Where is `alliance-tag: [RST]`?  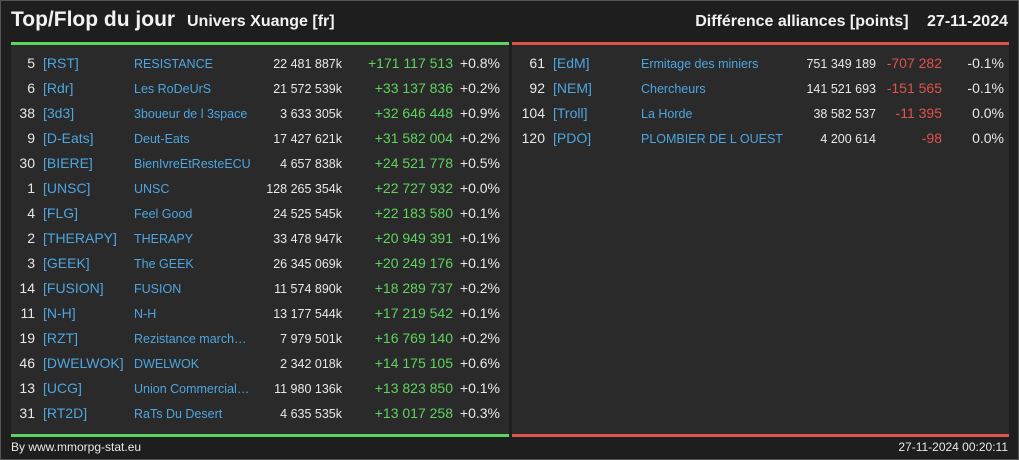 alliance-tag: [RST] is located at coordinates (61, 63).